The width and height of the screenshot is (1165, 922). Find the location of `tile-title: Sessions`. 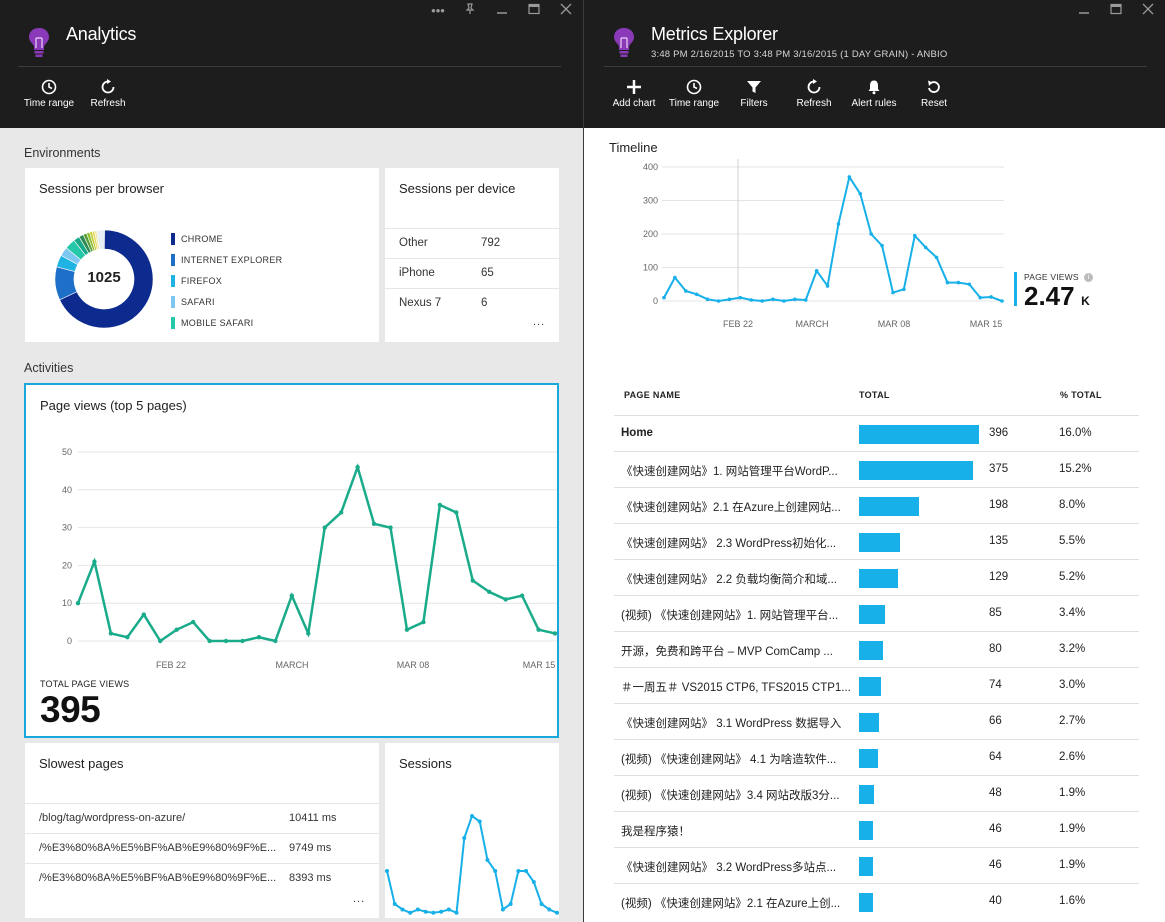

tile-title: Sessions is located at coordinates (425, 763).